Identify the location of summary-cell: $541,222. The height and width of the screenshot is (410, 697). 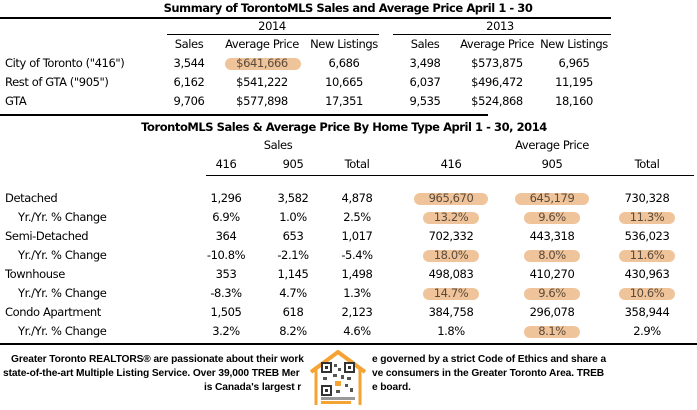
(262, 82).